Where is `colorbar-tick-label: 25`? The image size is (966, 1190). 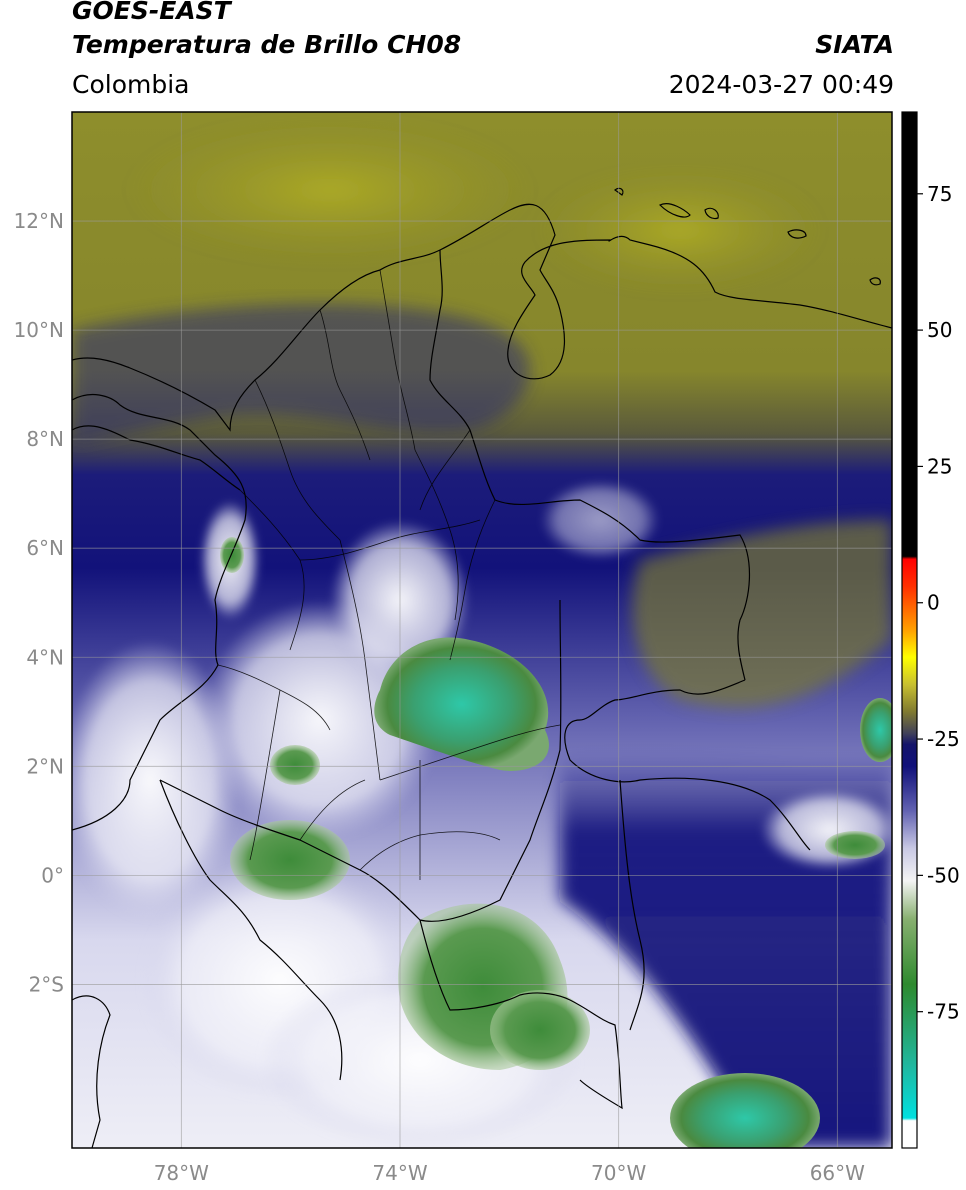 colorbar-tick-label: 25 is located at coordinates (939, 466).